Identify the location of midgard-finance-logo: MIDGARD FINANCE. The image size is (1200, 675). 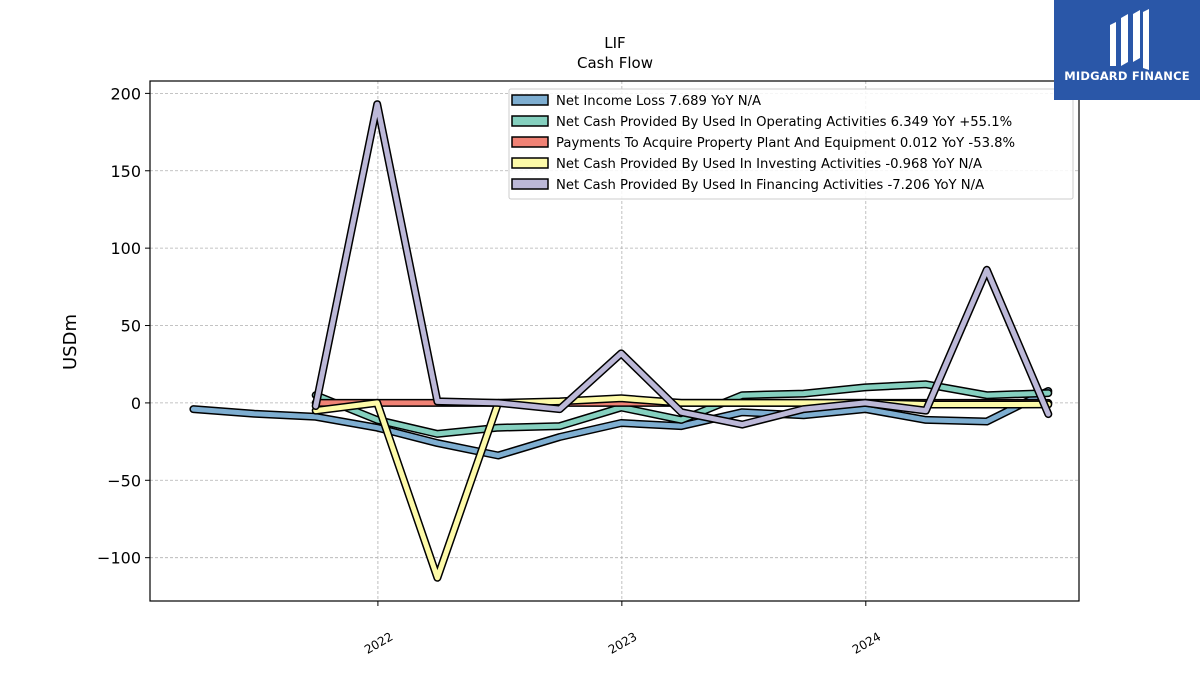
(1127, 50).